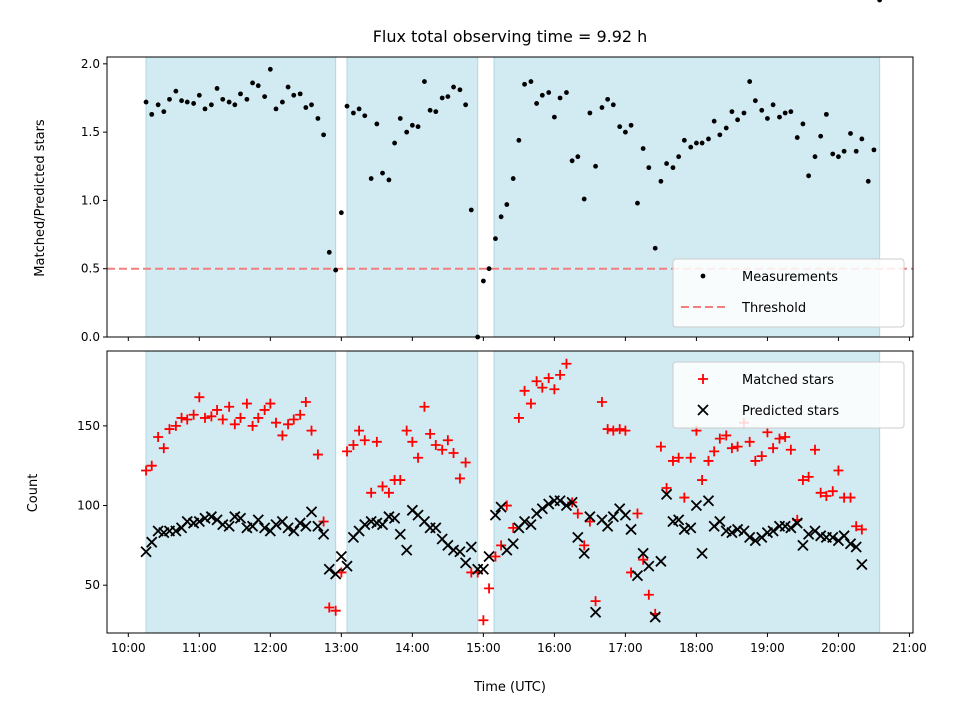  Describe the element at coordinates (90, 64) in the screenshot. I see `y-tick-label: 2.0` at that location.